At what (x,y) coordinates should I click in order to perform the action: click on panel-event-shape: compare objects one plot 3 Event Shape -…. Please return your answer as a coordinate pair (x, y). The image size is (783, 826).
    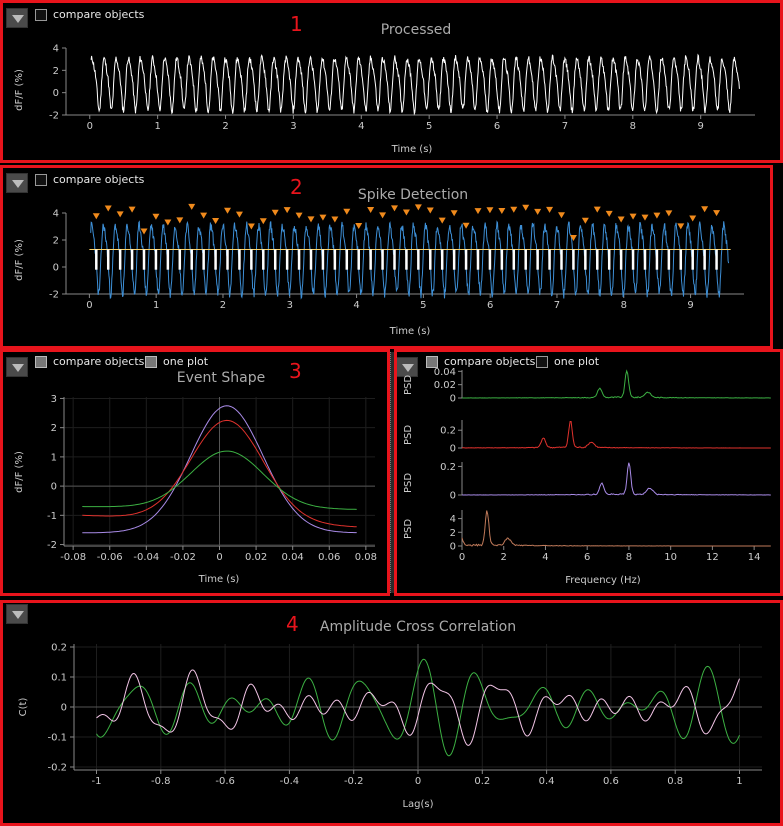
    Looking at the image, I should click on (195, 472).